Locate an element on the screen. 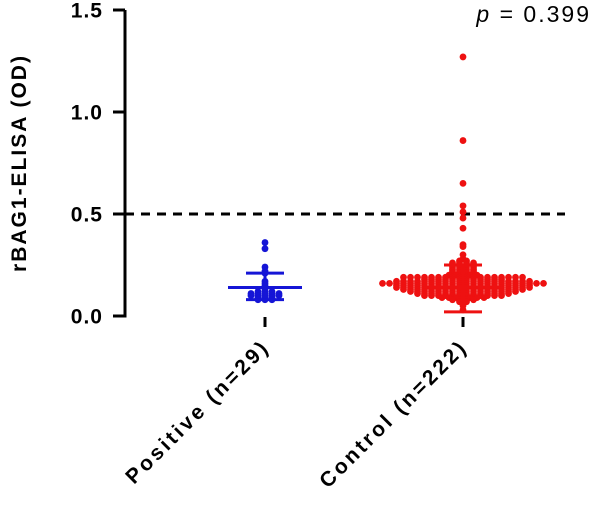  y-axis-title: rBAG1-ELISA (OD) is located at coordinates (19, 163).